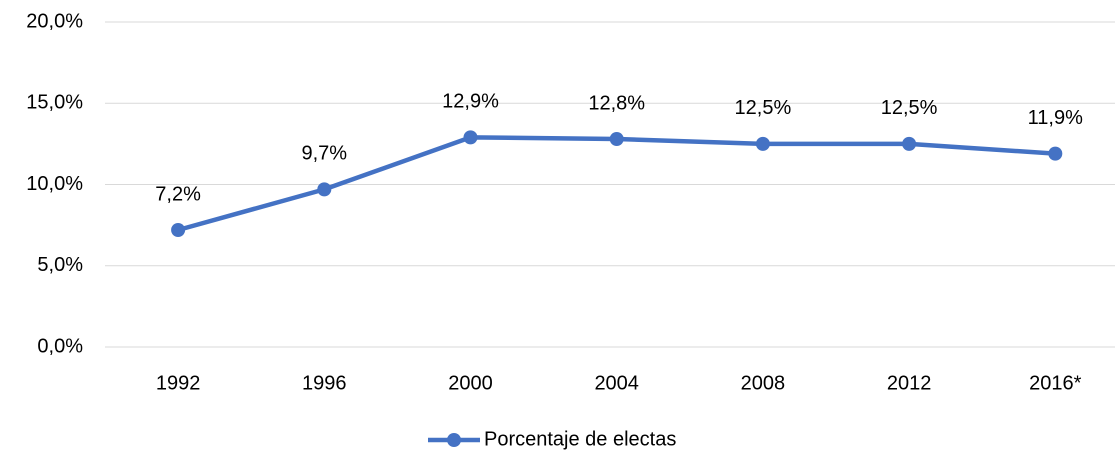 Image resolution: width=1117 pixels, height=455 pixels. Describe the element at coordinates (60, 265) in the screenshot. I see `y-tick-label: 5,0%` at that location.